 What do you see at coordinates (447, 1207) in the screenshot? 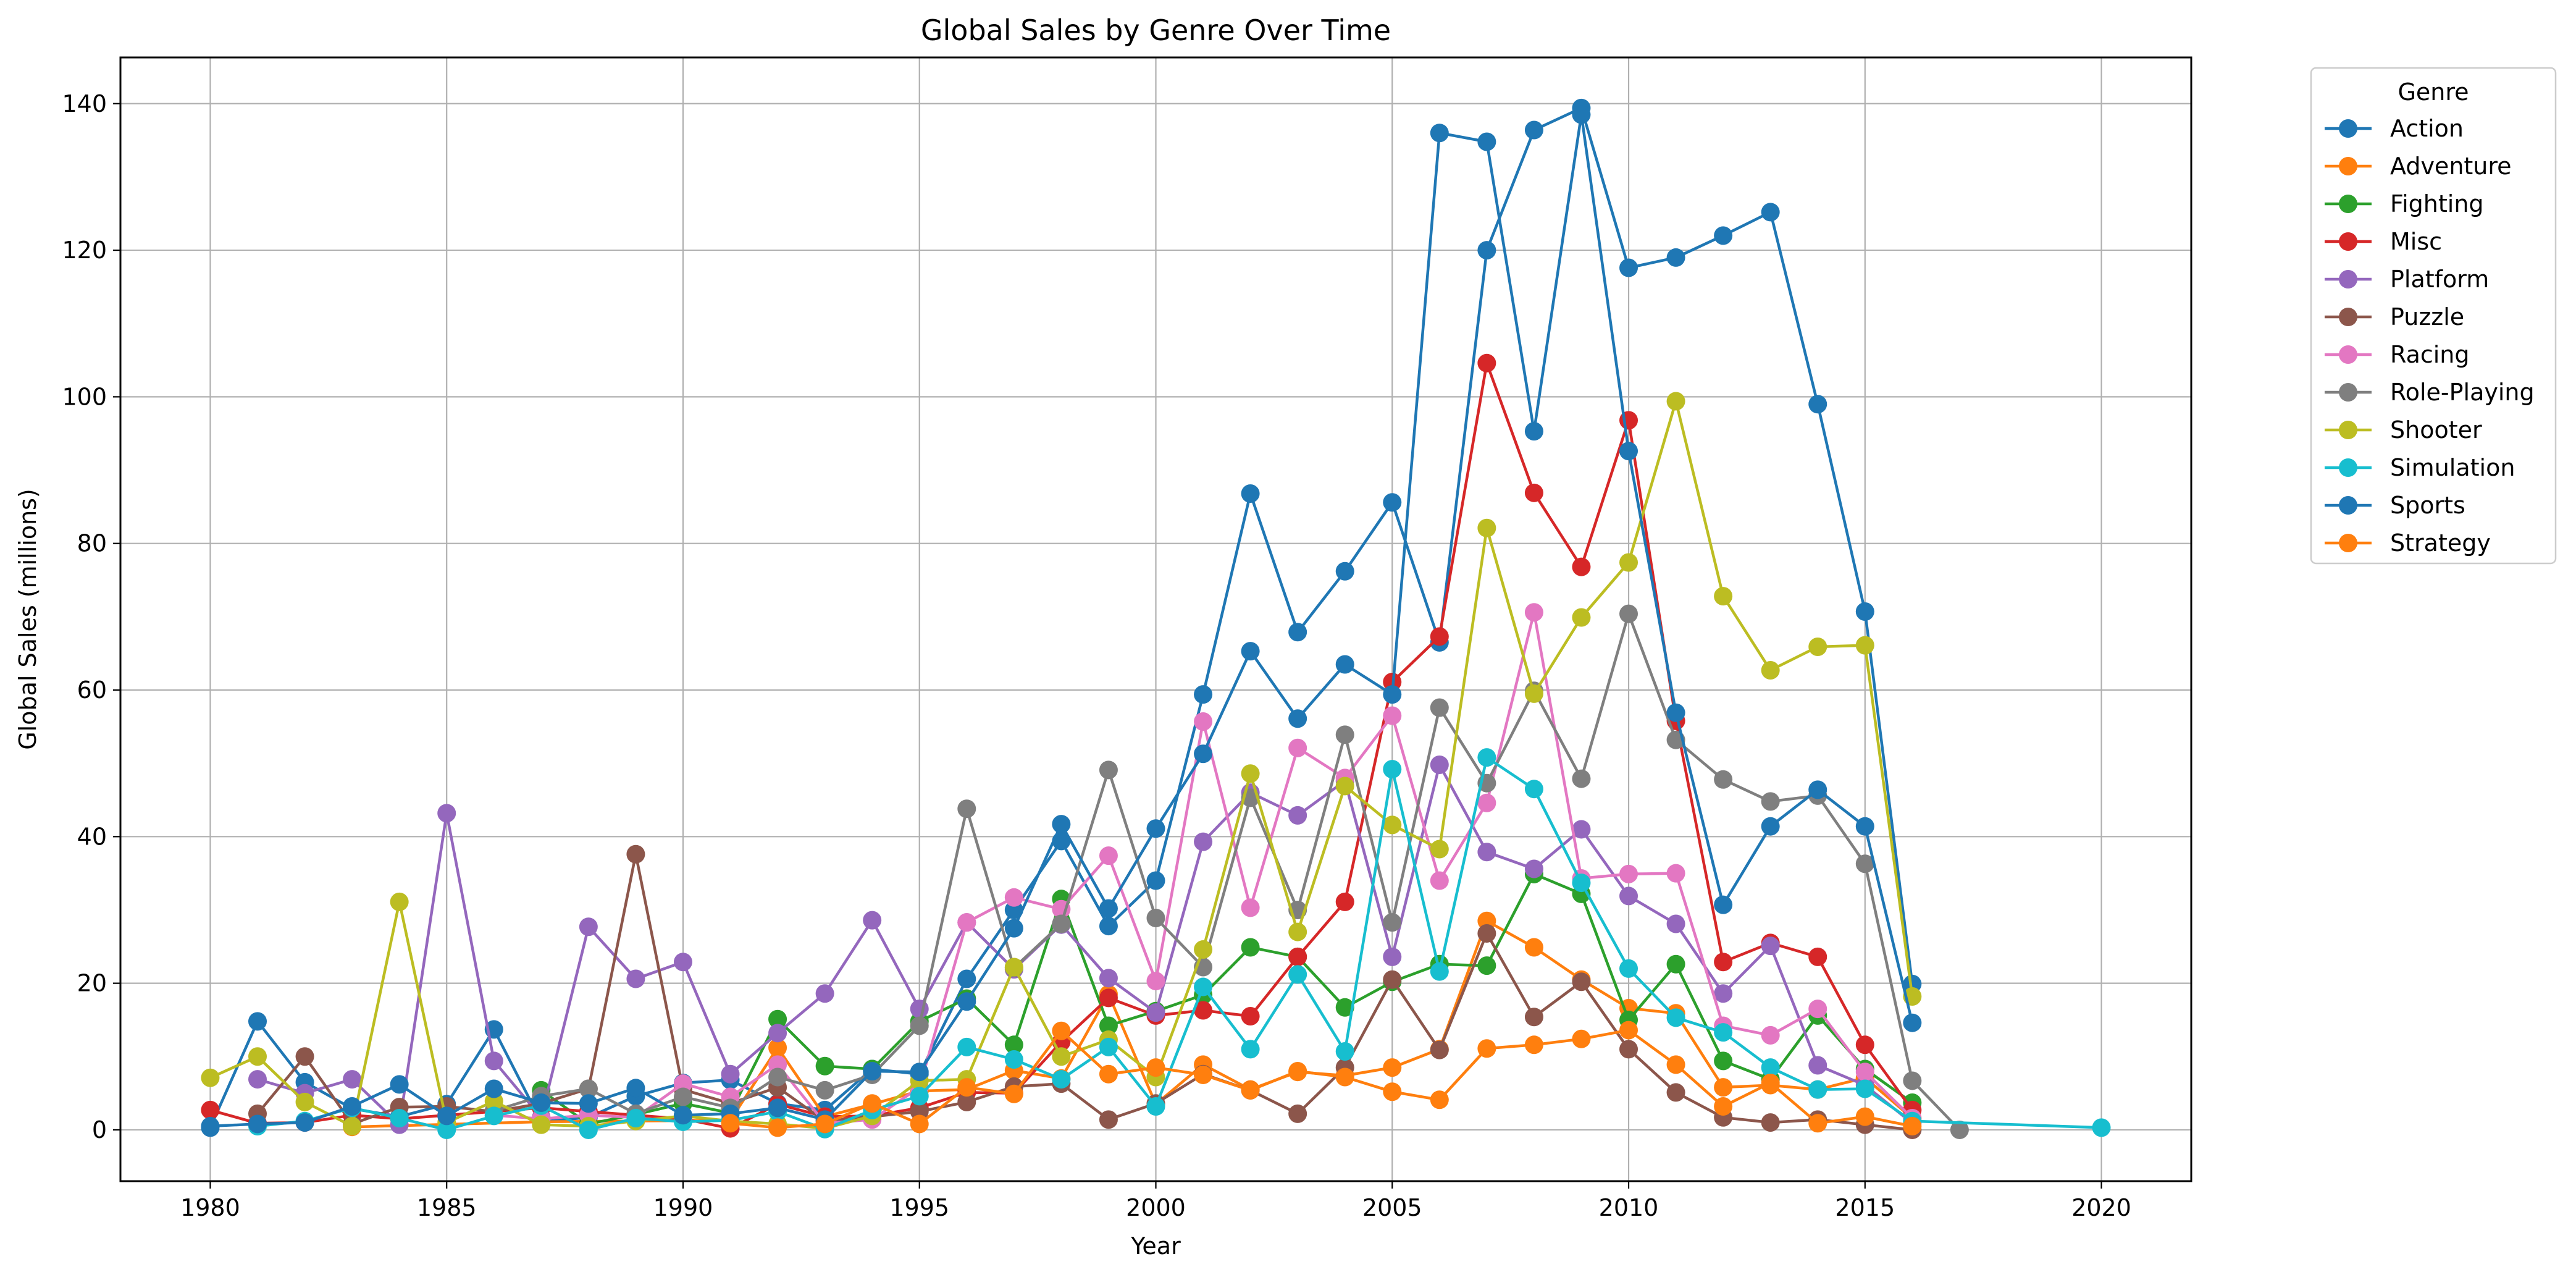
I see `x-tick-label: 1985` at bounding box center [447, 1207].